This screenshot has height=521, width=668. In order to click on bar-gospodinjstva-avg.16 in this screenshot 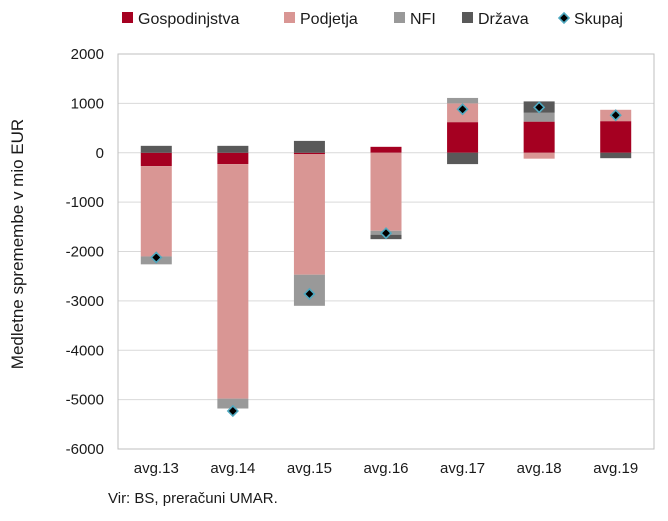, I will do `click(386, 149)`.